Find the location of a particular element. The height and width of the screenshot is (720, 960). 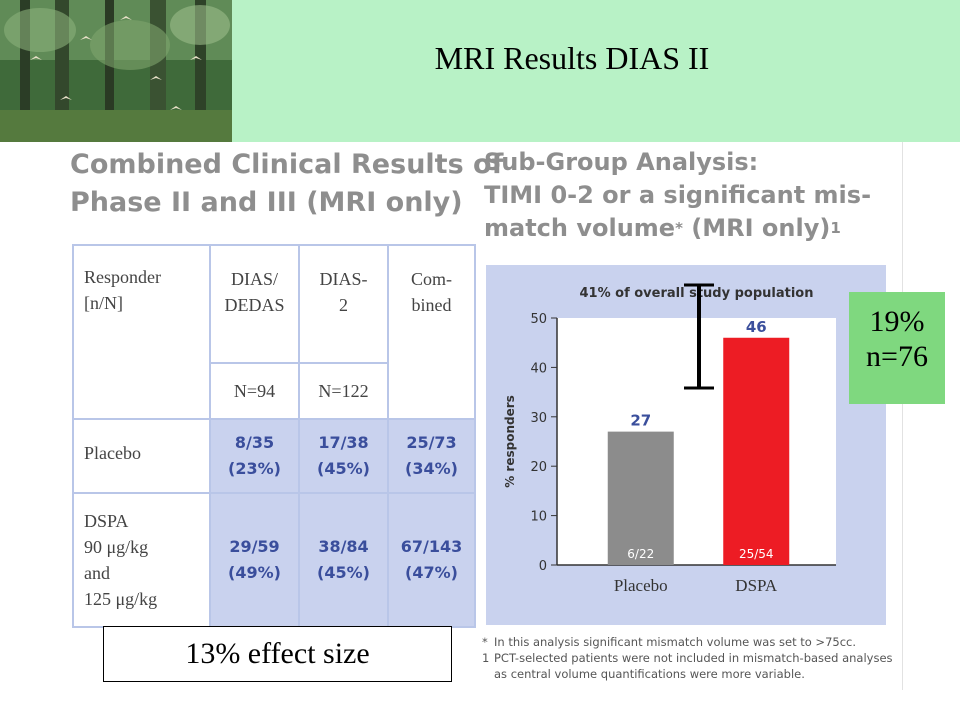

data-cell: 8/35 (23%) is located at coordinates (254, 456).